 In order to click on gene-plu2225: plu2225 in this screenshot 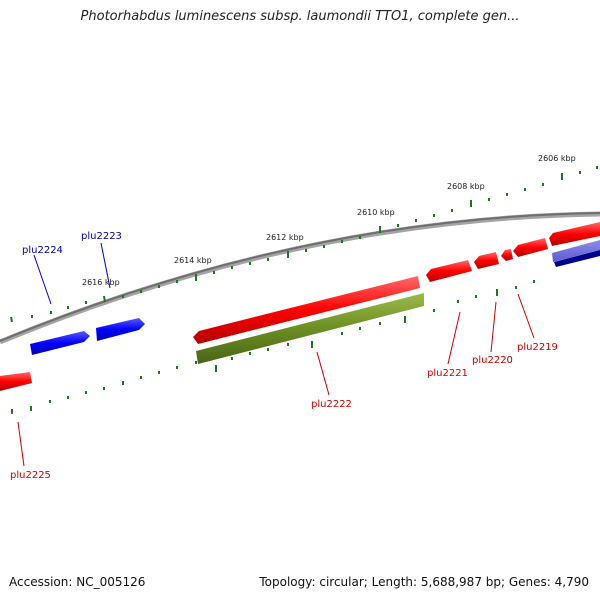, I will do `click(25, 426)`.